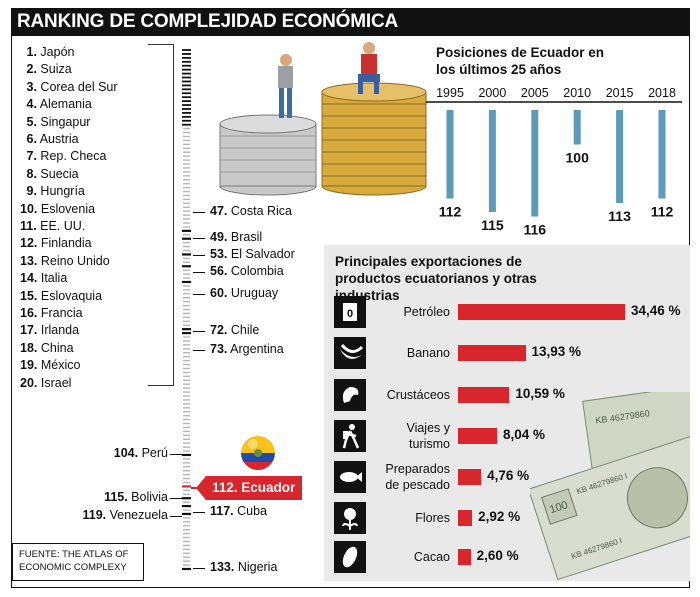  What do you see at coordinates (258, 453) in the screenshot?
I see `ecuador-flag-ball` at bounding box center [258, 453].